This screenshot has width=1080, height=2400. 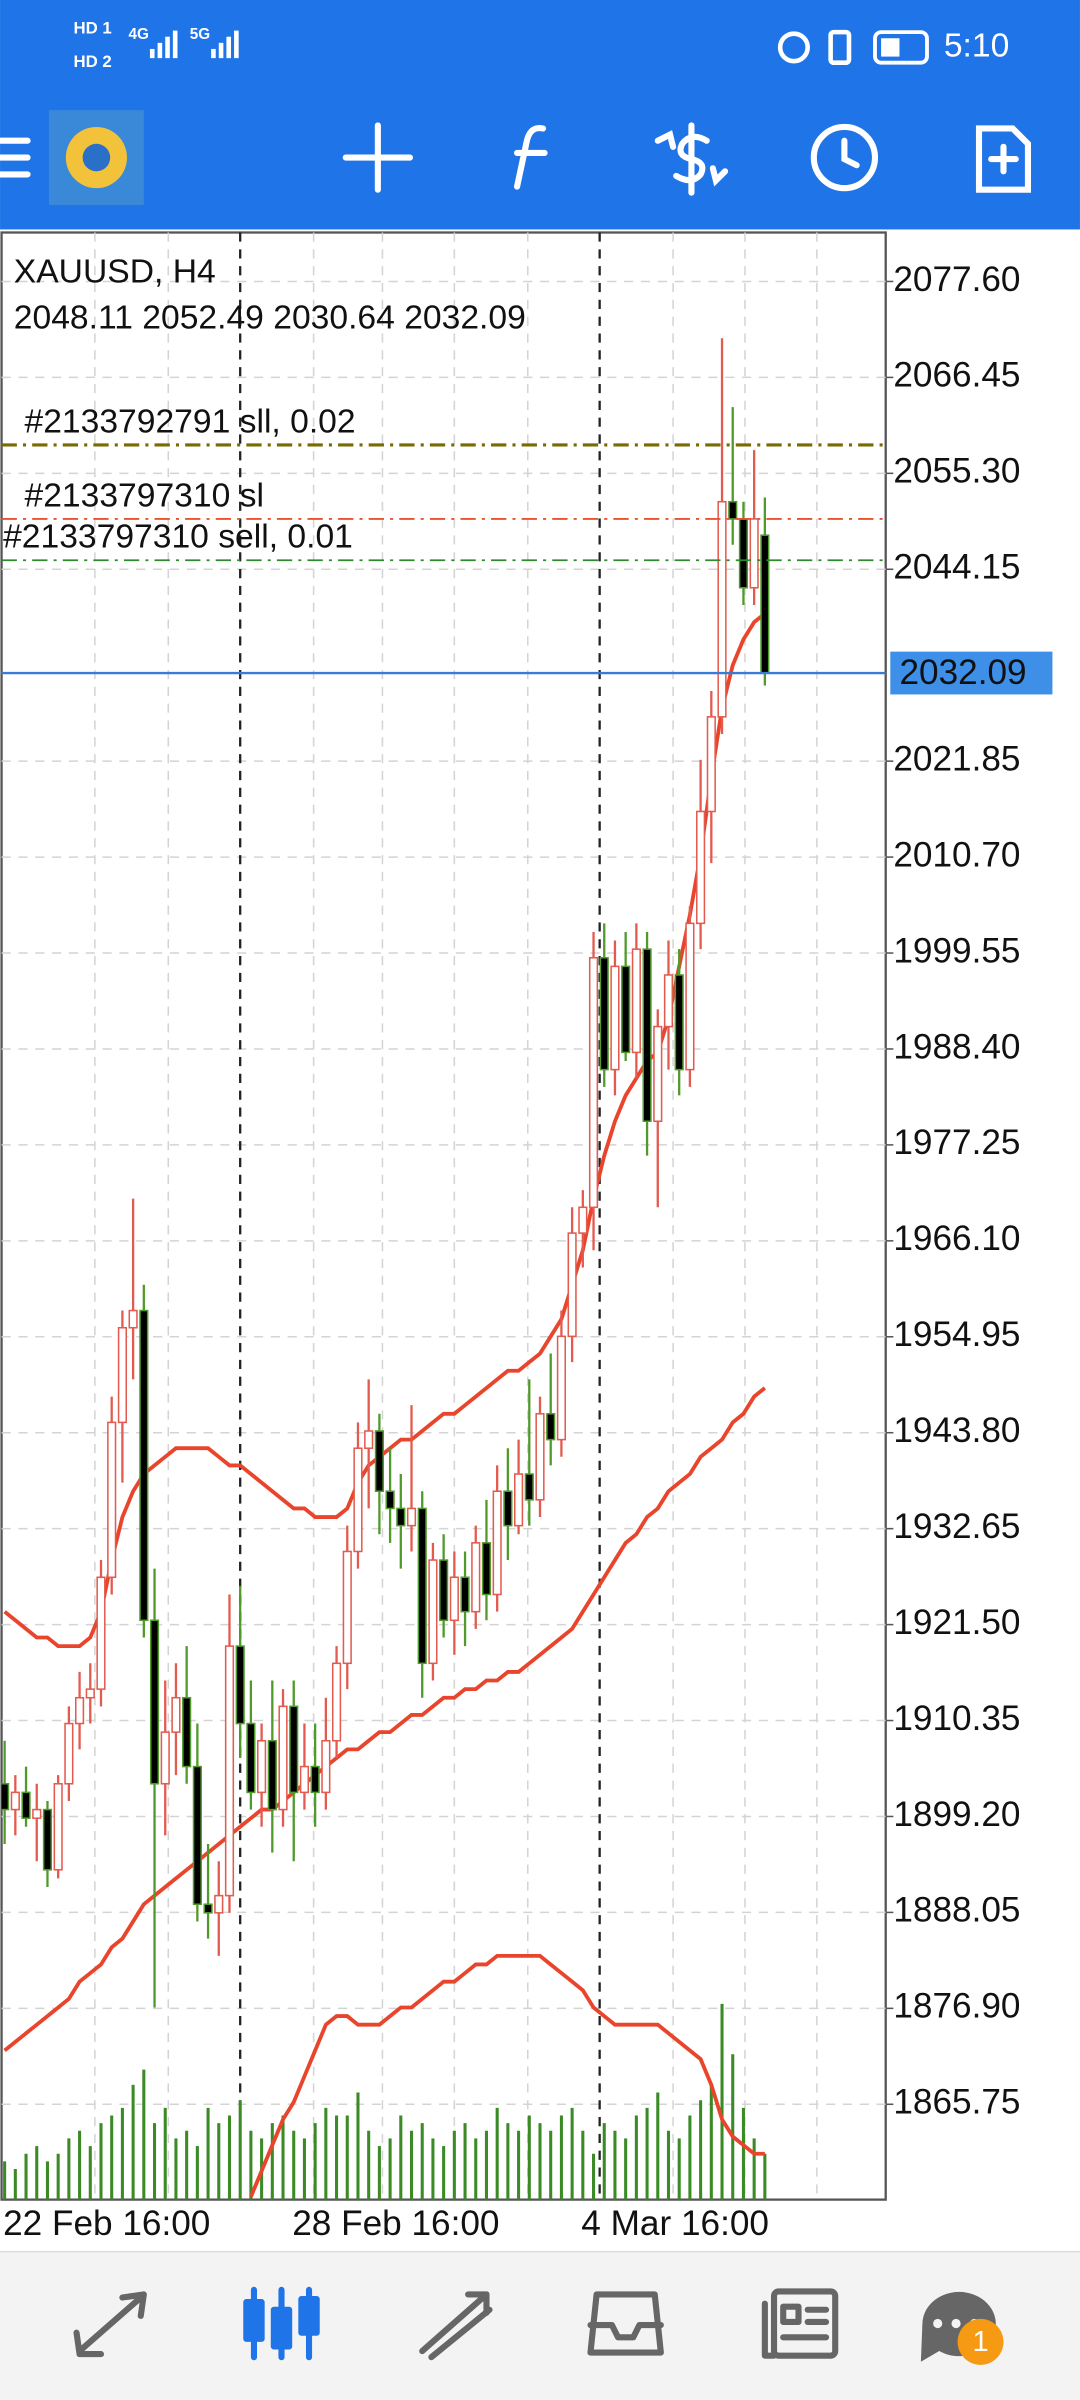 What do you see at coordinates (956, 2102) in the screenshot?
I see `y-tick-label: 1865.75` at bounding box center [956, 2102].